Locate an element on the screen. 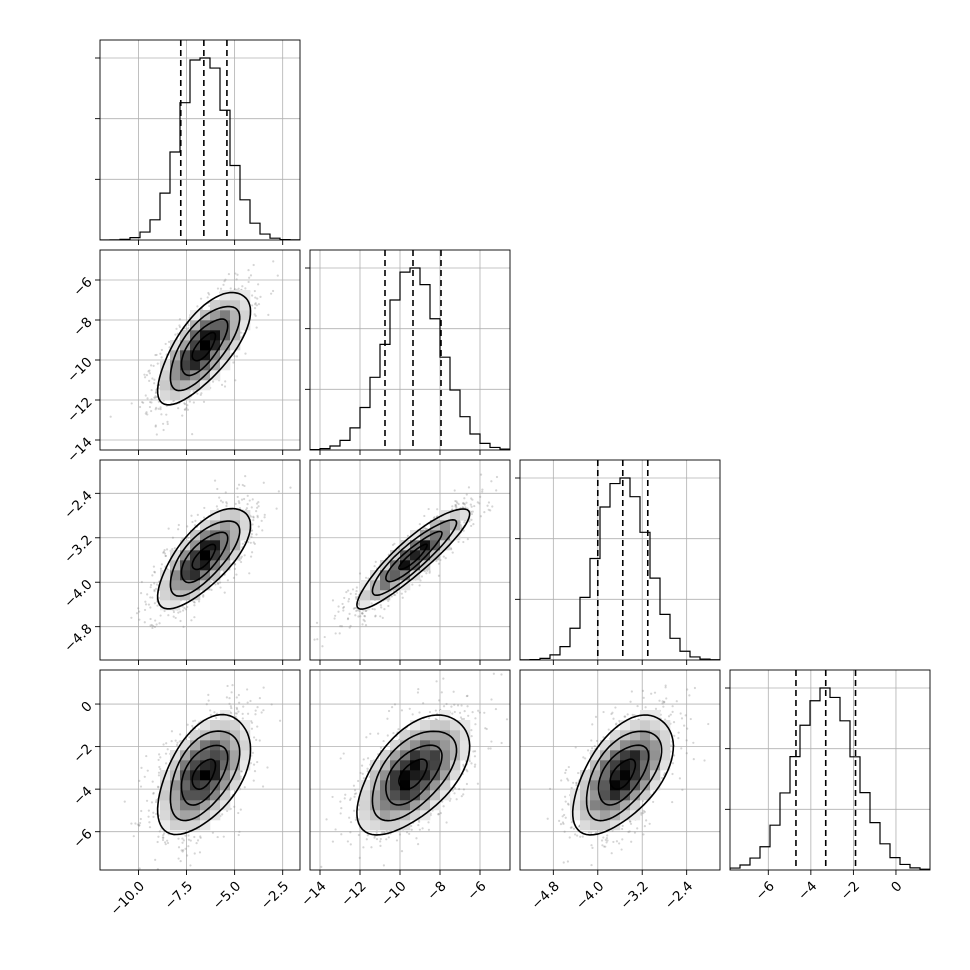  contour-2-sigma is located at coordinates (204, 774).